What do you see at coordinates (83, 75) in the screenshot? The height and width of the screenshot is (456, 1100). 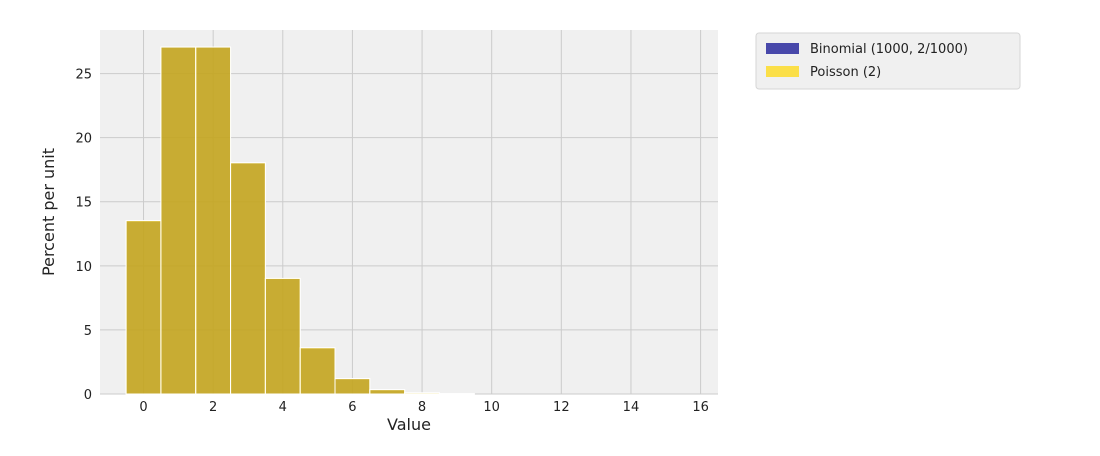 I see `y-tick-label: 25` at bounding box center [83, 75].